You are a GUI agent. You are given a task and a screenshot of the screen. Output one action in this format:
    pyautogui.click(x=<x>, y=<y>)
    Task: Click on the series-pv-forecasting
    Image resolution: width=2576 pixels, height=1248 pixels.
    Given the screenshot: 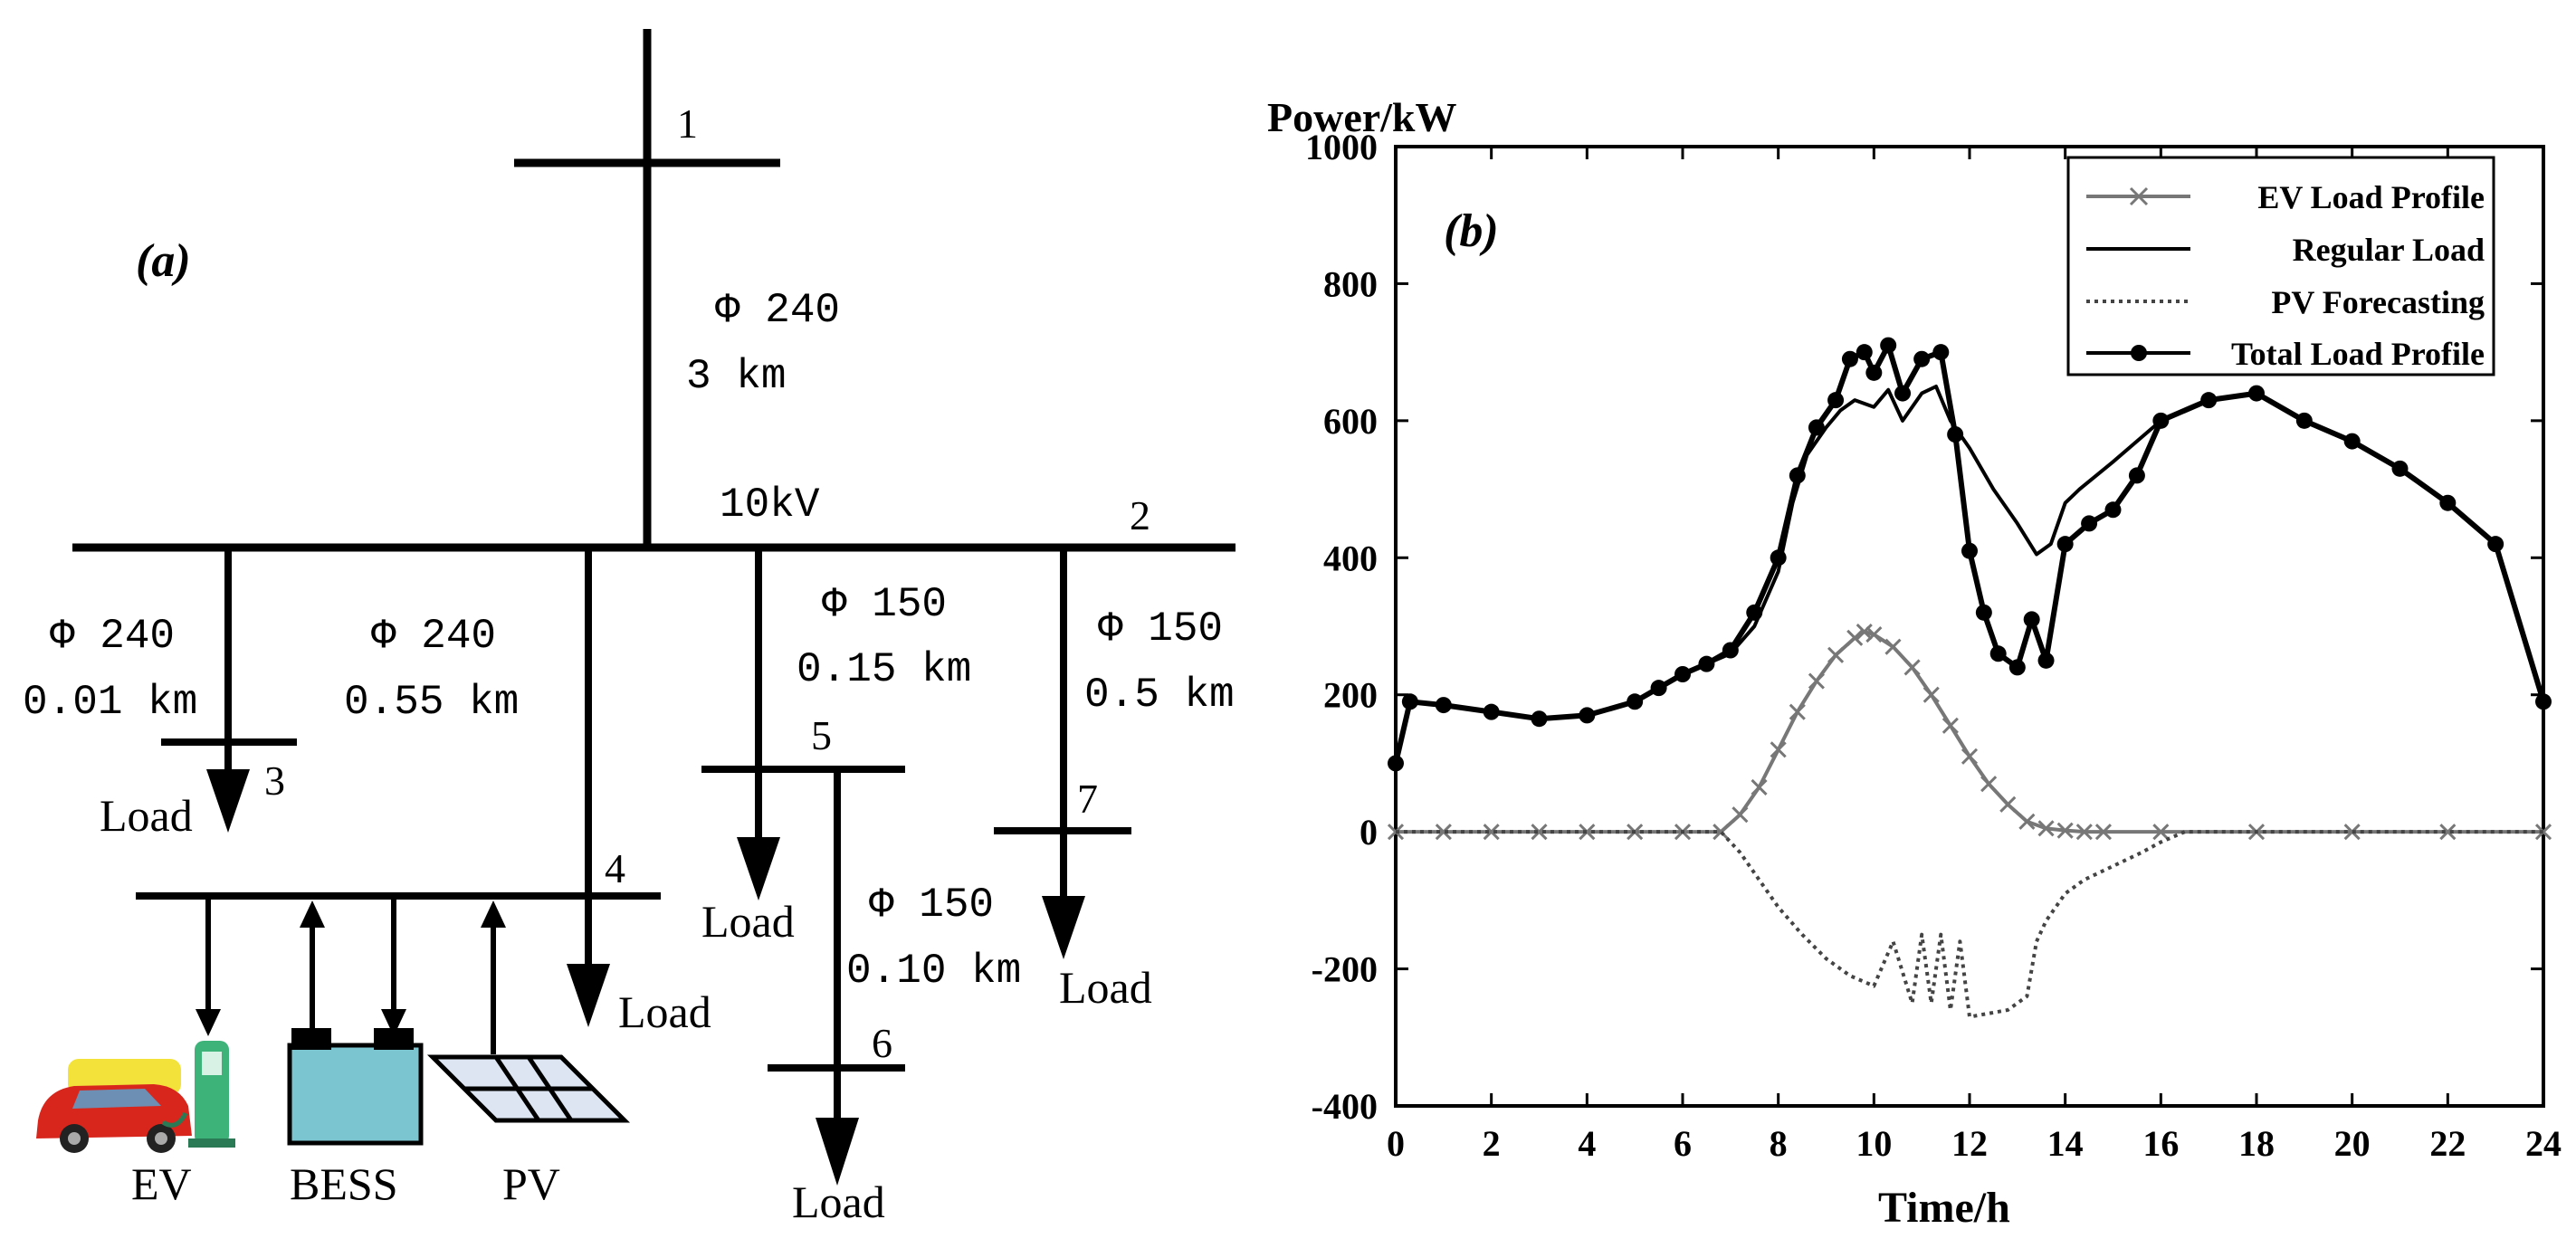 What is the action you would take?
    pyautogui.click(x=1970, y=924)
    